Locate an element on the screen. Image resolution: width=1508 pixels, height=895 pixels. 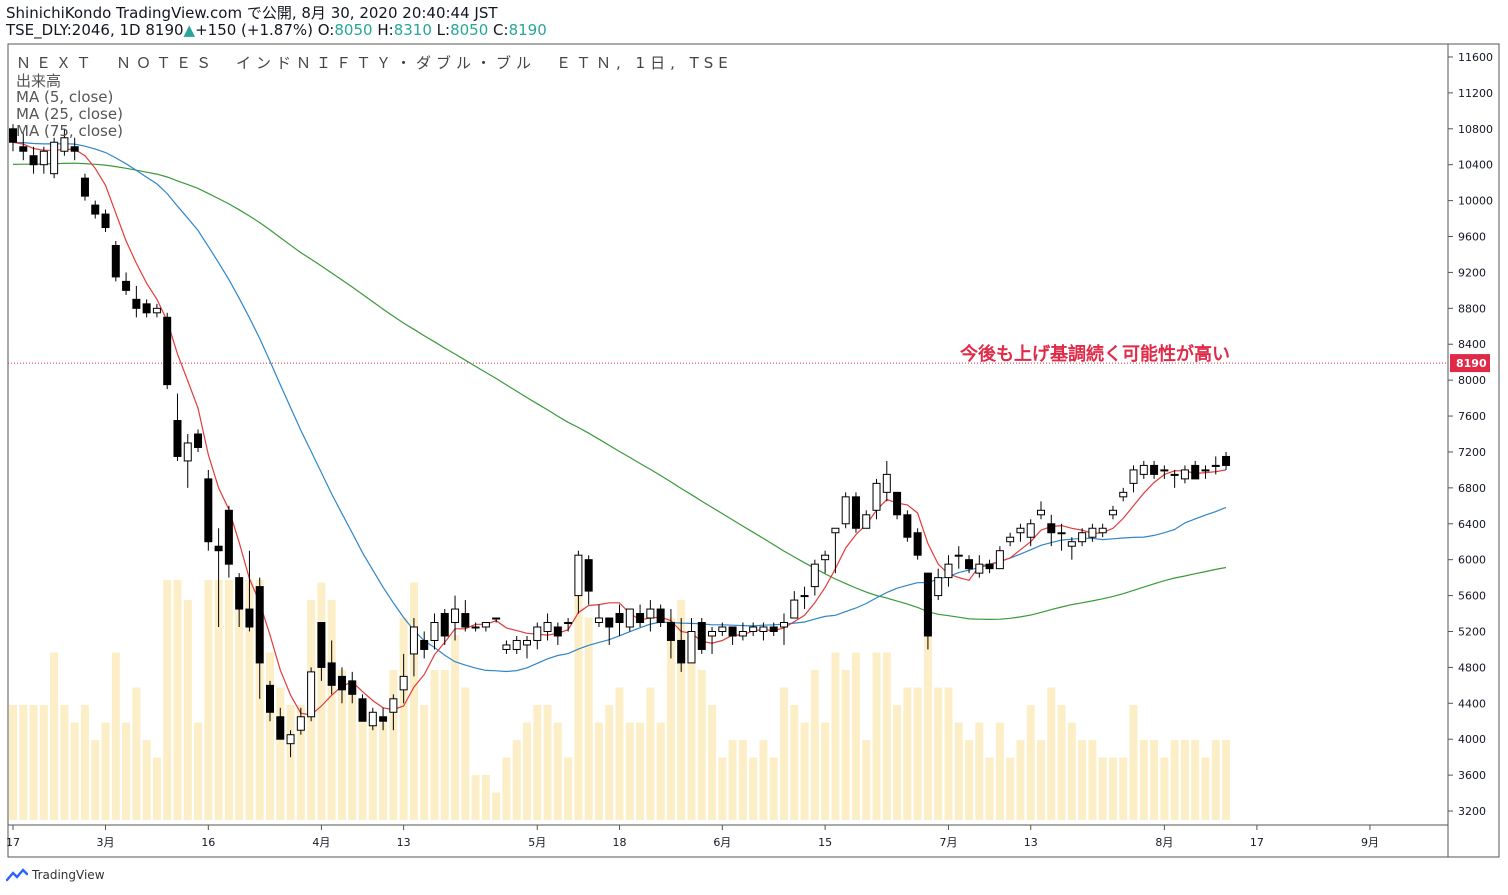
y-tick-label: 7200 is located at coordinates (1472, 452).